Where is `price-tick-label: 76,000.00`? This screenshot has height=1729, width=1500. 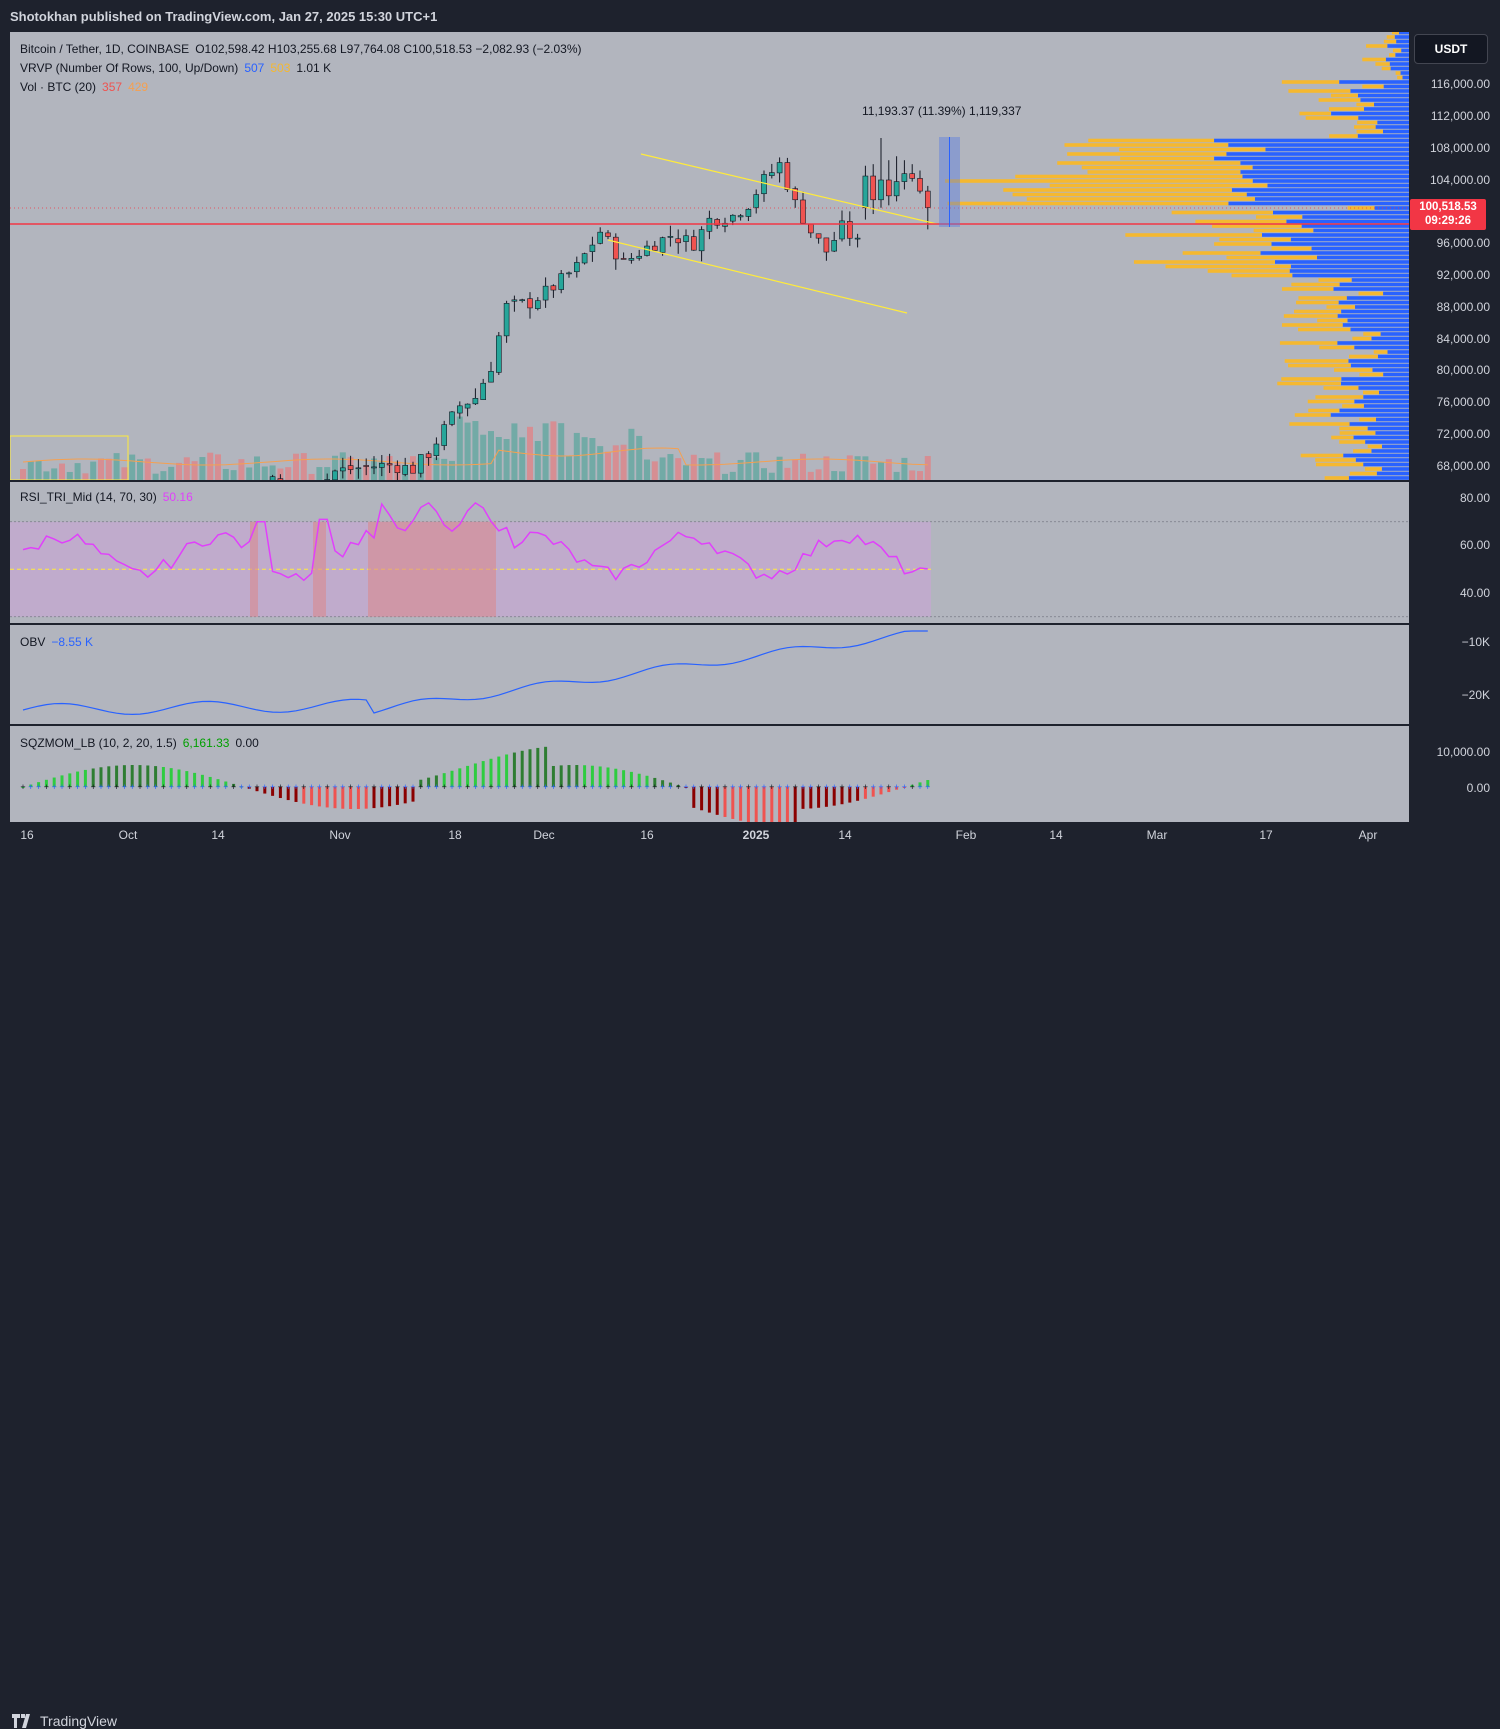 price-tick-label: 76,000.00 is located at coordinates (1463, 402).